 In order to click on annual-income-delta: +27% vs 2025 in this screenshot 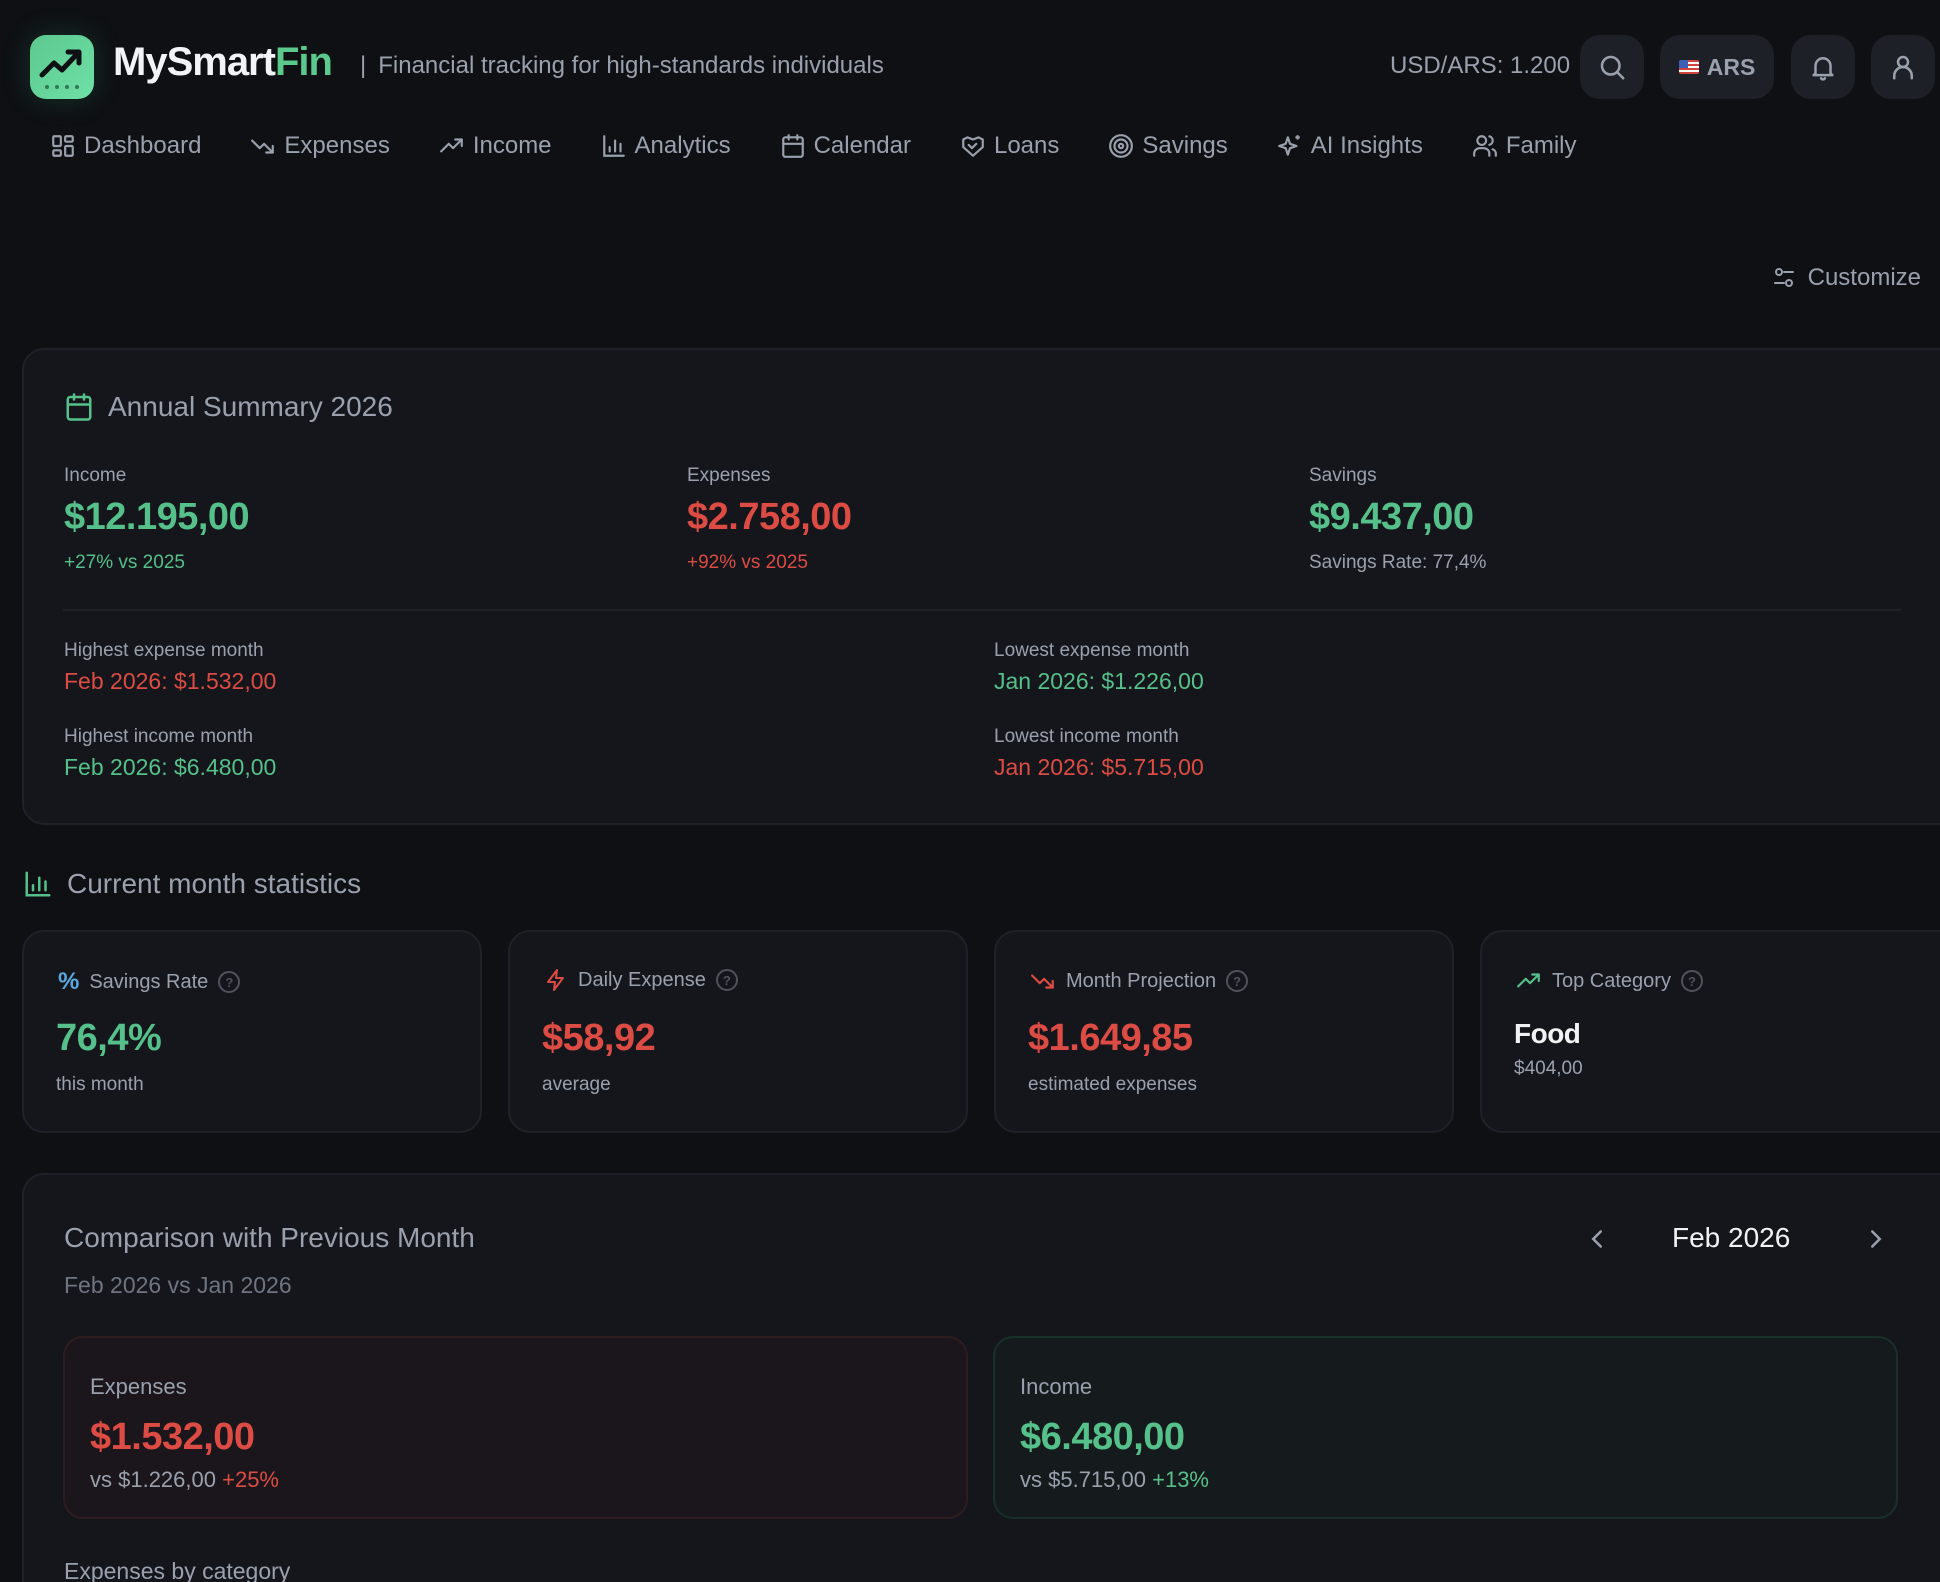, I will do `click(124, 562)`.